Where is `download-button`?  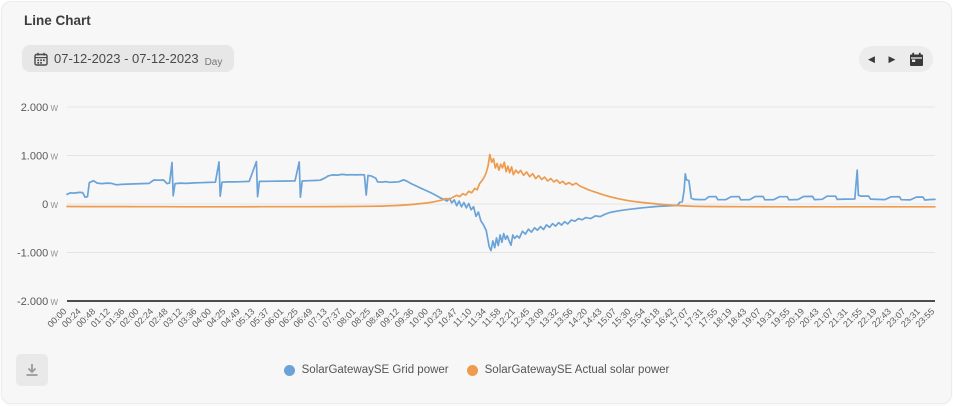 download-button is located at coordinates (32, 370).